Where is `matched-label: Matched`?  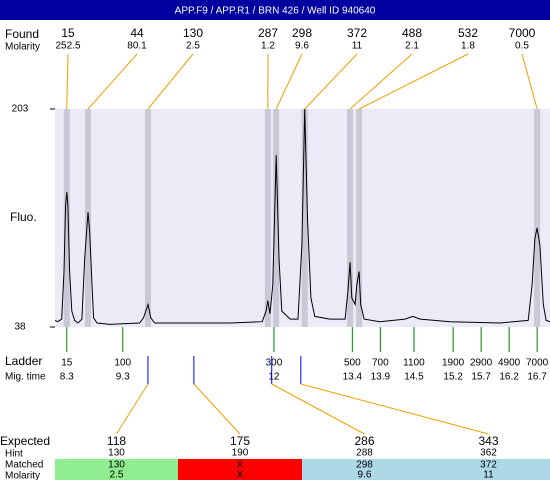 matched-label: Matched is located at coordinates (24, 465).